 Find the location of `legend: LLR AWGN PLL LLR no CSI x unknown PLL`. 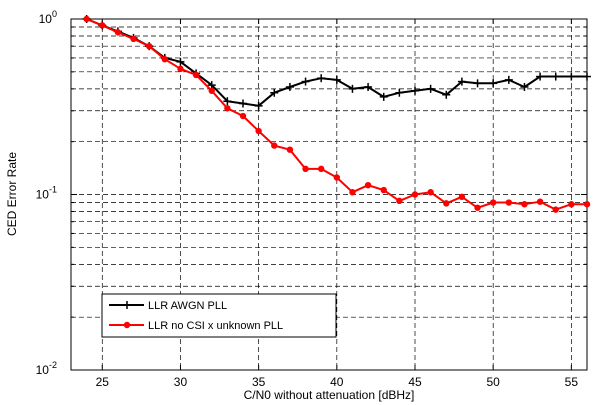

legend: LLR AWGN PLL LLR no CSI x unknown PLL is located at coordinates (219, 315).